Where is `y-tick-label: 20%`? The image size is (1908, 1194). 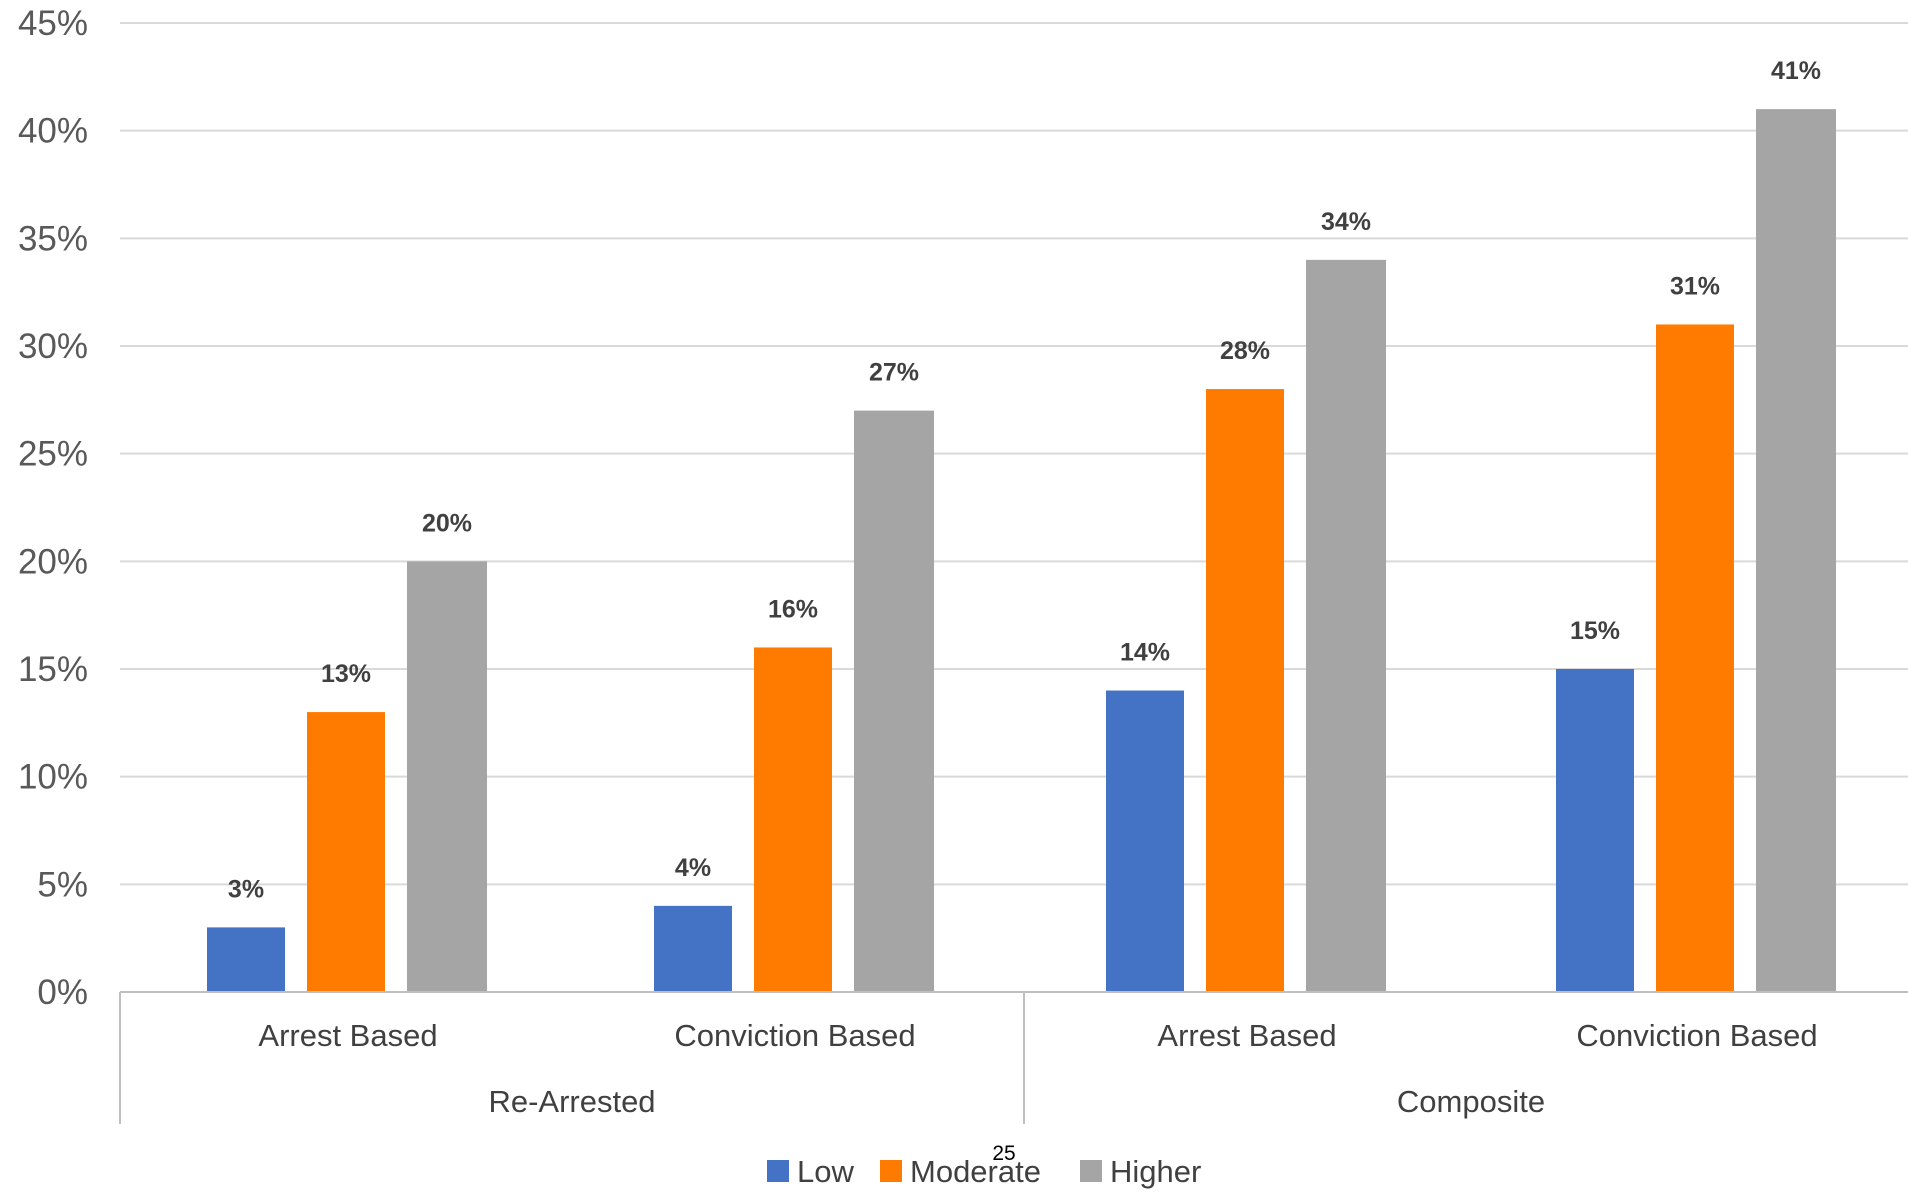
y-tick-label: 20% is located at coordinates (53, 561).